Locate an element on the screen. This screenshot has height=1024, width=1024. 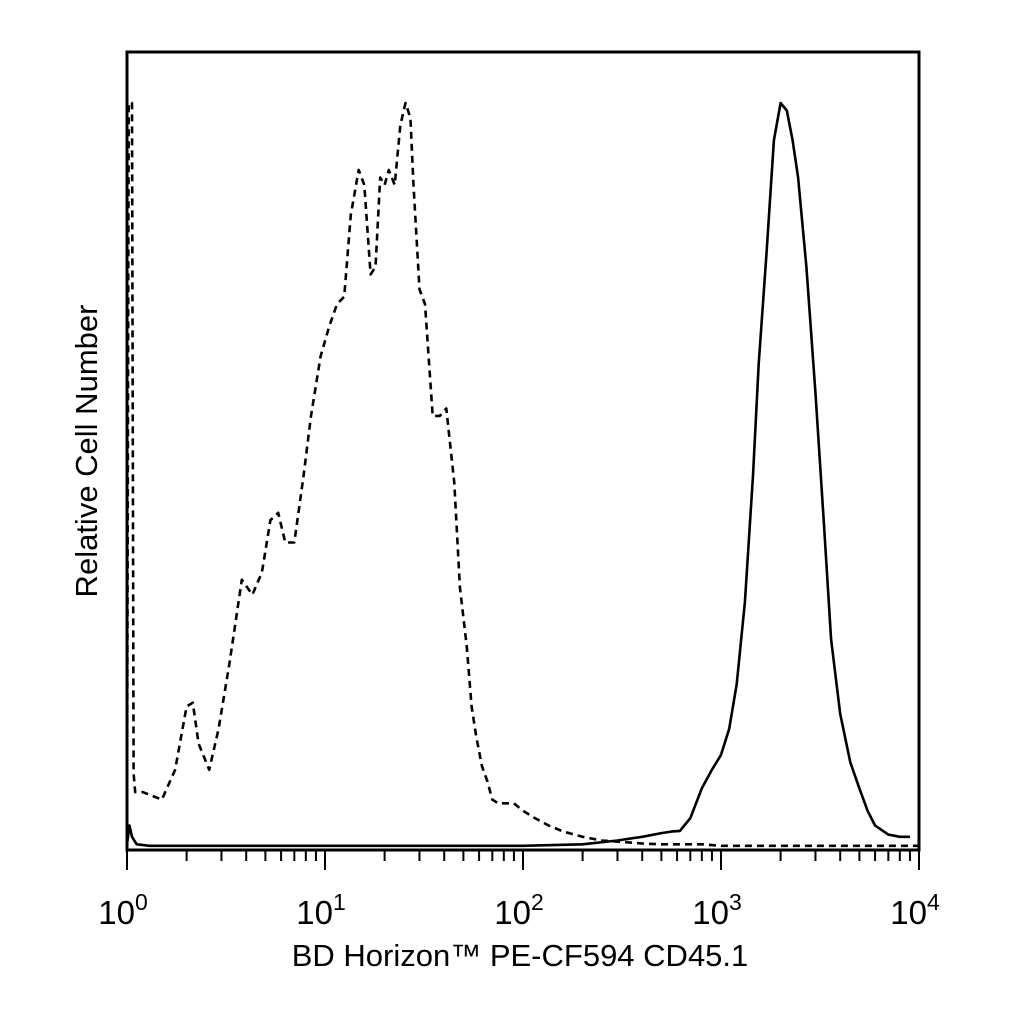
x-axis-ticks is located at coordinates (523, 860).